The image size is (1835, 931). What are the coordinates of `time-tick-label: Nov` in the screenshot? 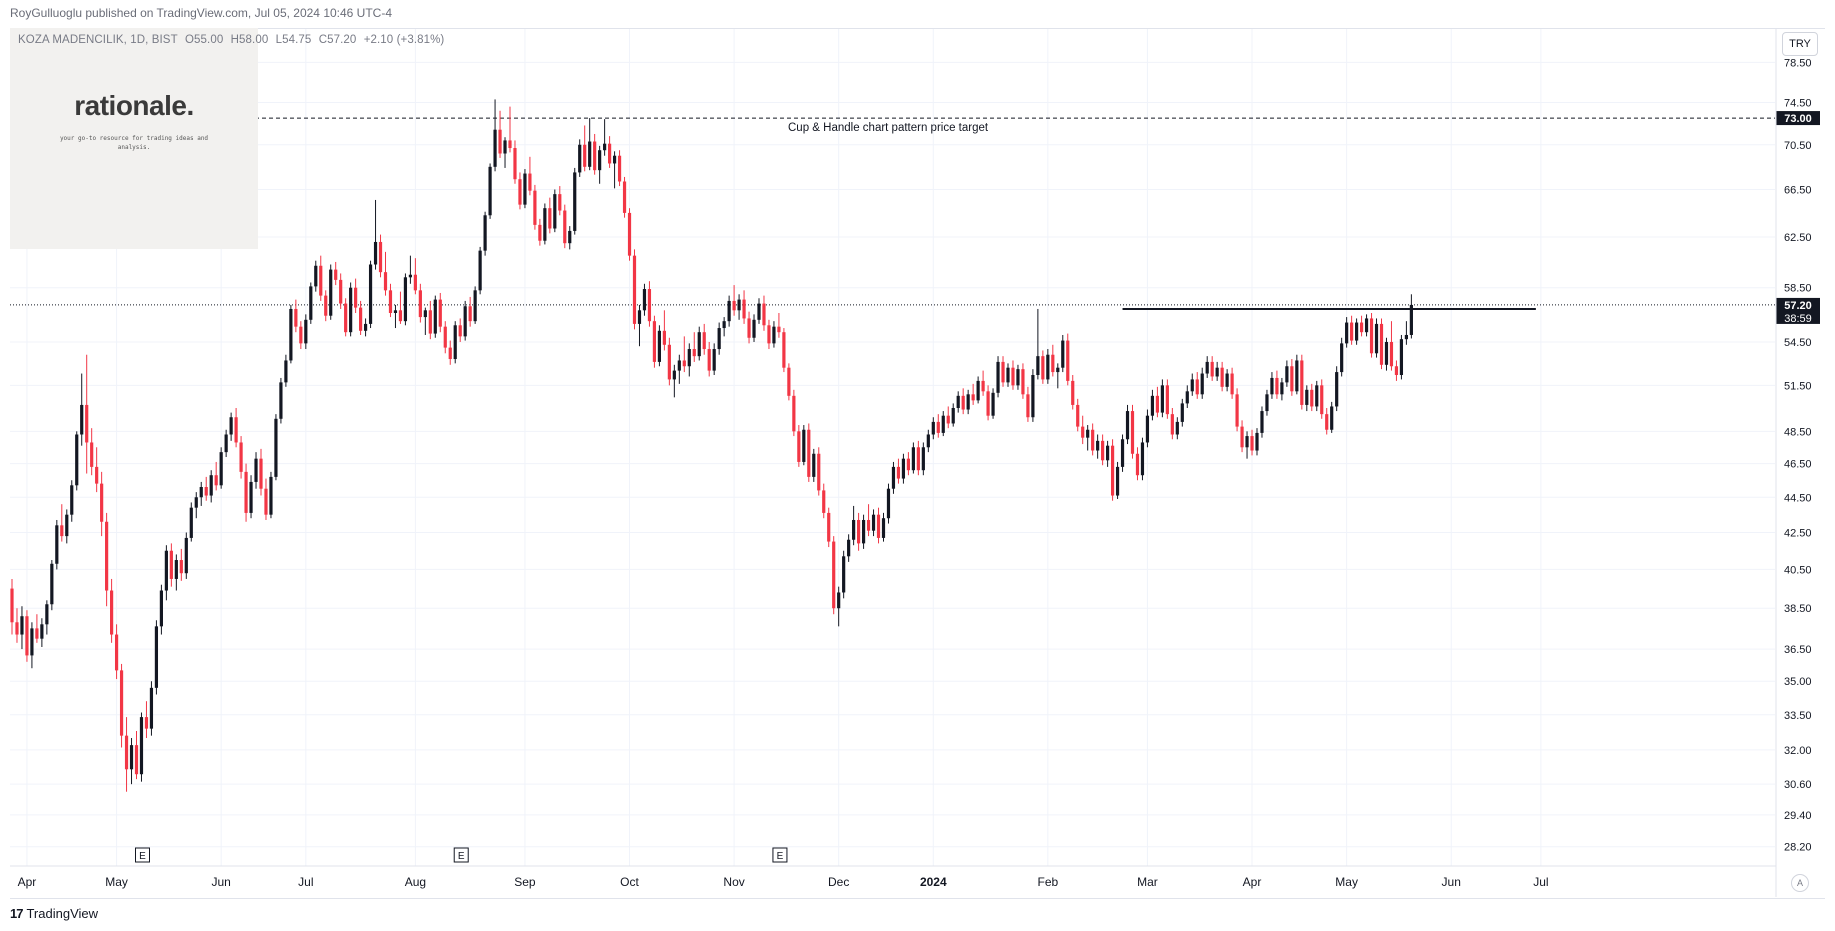 It's located at (733, 882).